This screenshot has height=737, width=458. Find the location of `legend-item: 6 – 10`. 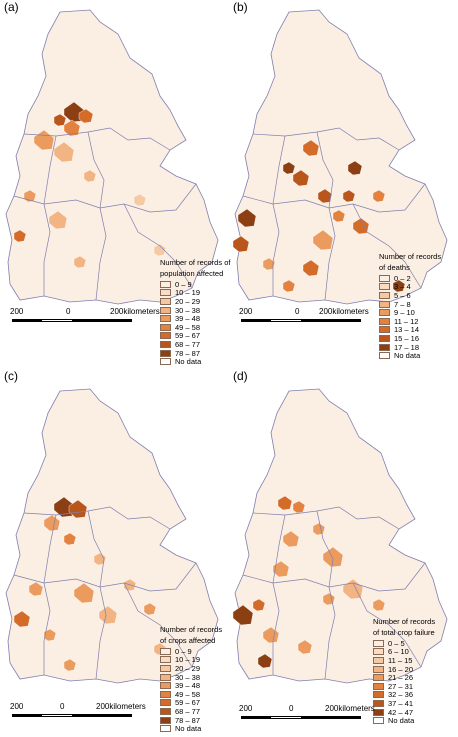

legend-item: 6 – 10 is located at coordinates (404, 651).